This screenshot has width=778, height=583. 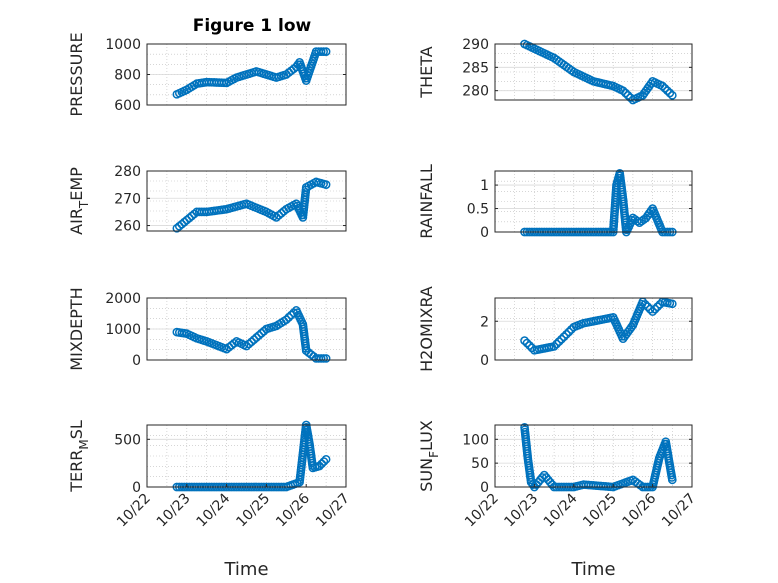 What do you see at coordinates (475, 68) in the screenshot?
I see `y-tick-label: 285` at bounding box center [475, 68].